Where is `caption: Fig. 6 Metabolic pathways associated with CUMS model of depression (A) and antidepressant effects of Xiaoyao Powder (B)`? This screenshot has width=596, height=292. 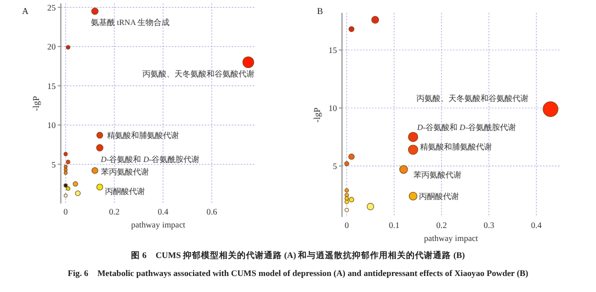
caption: Fig. 6 Metabolic pathways associated with CUMS model of depression (A) and antidepressant effects of Xiaoyao Powder (B) is located at coordinates (298, 273).